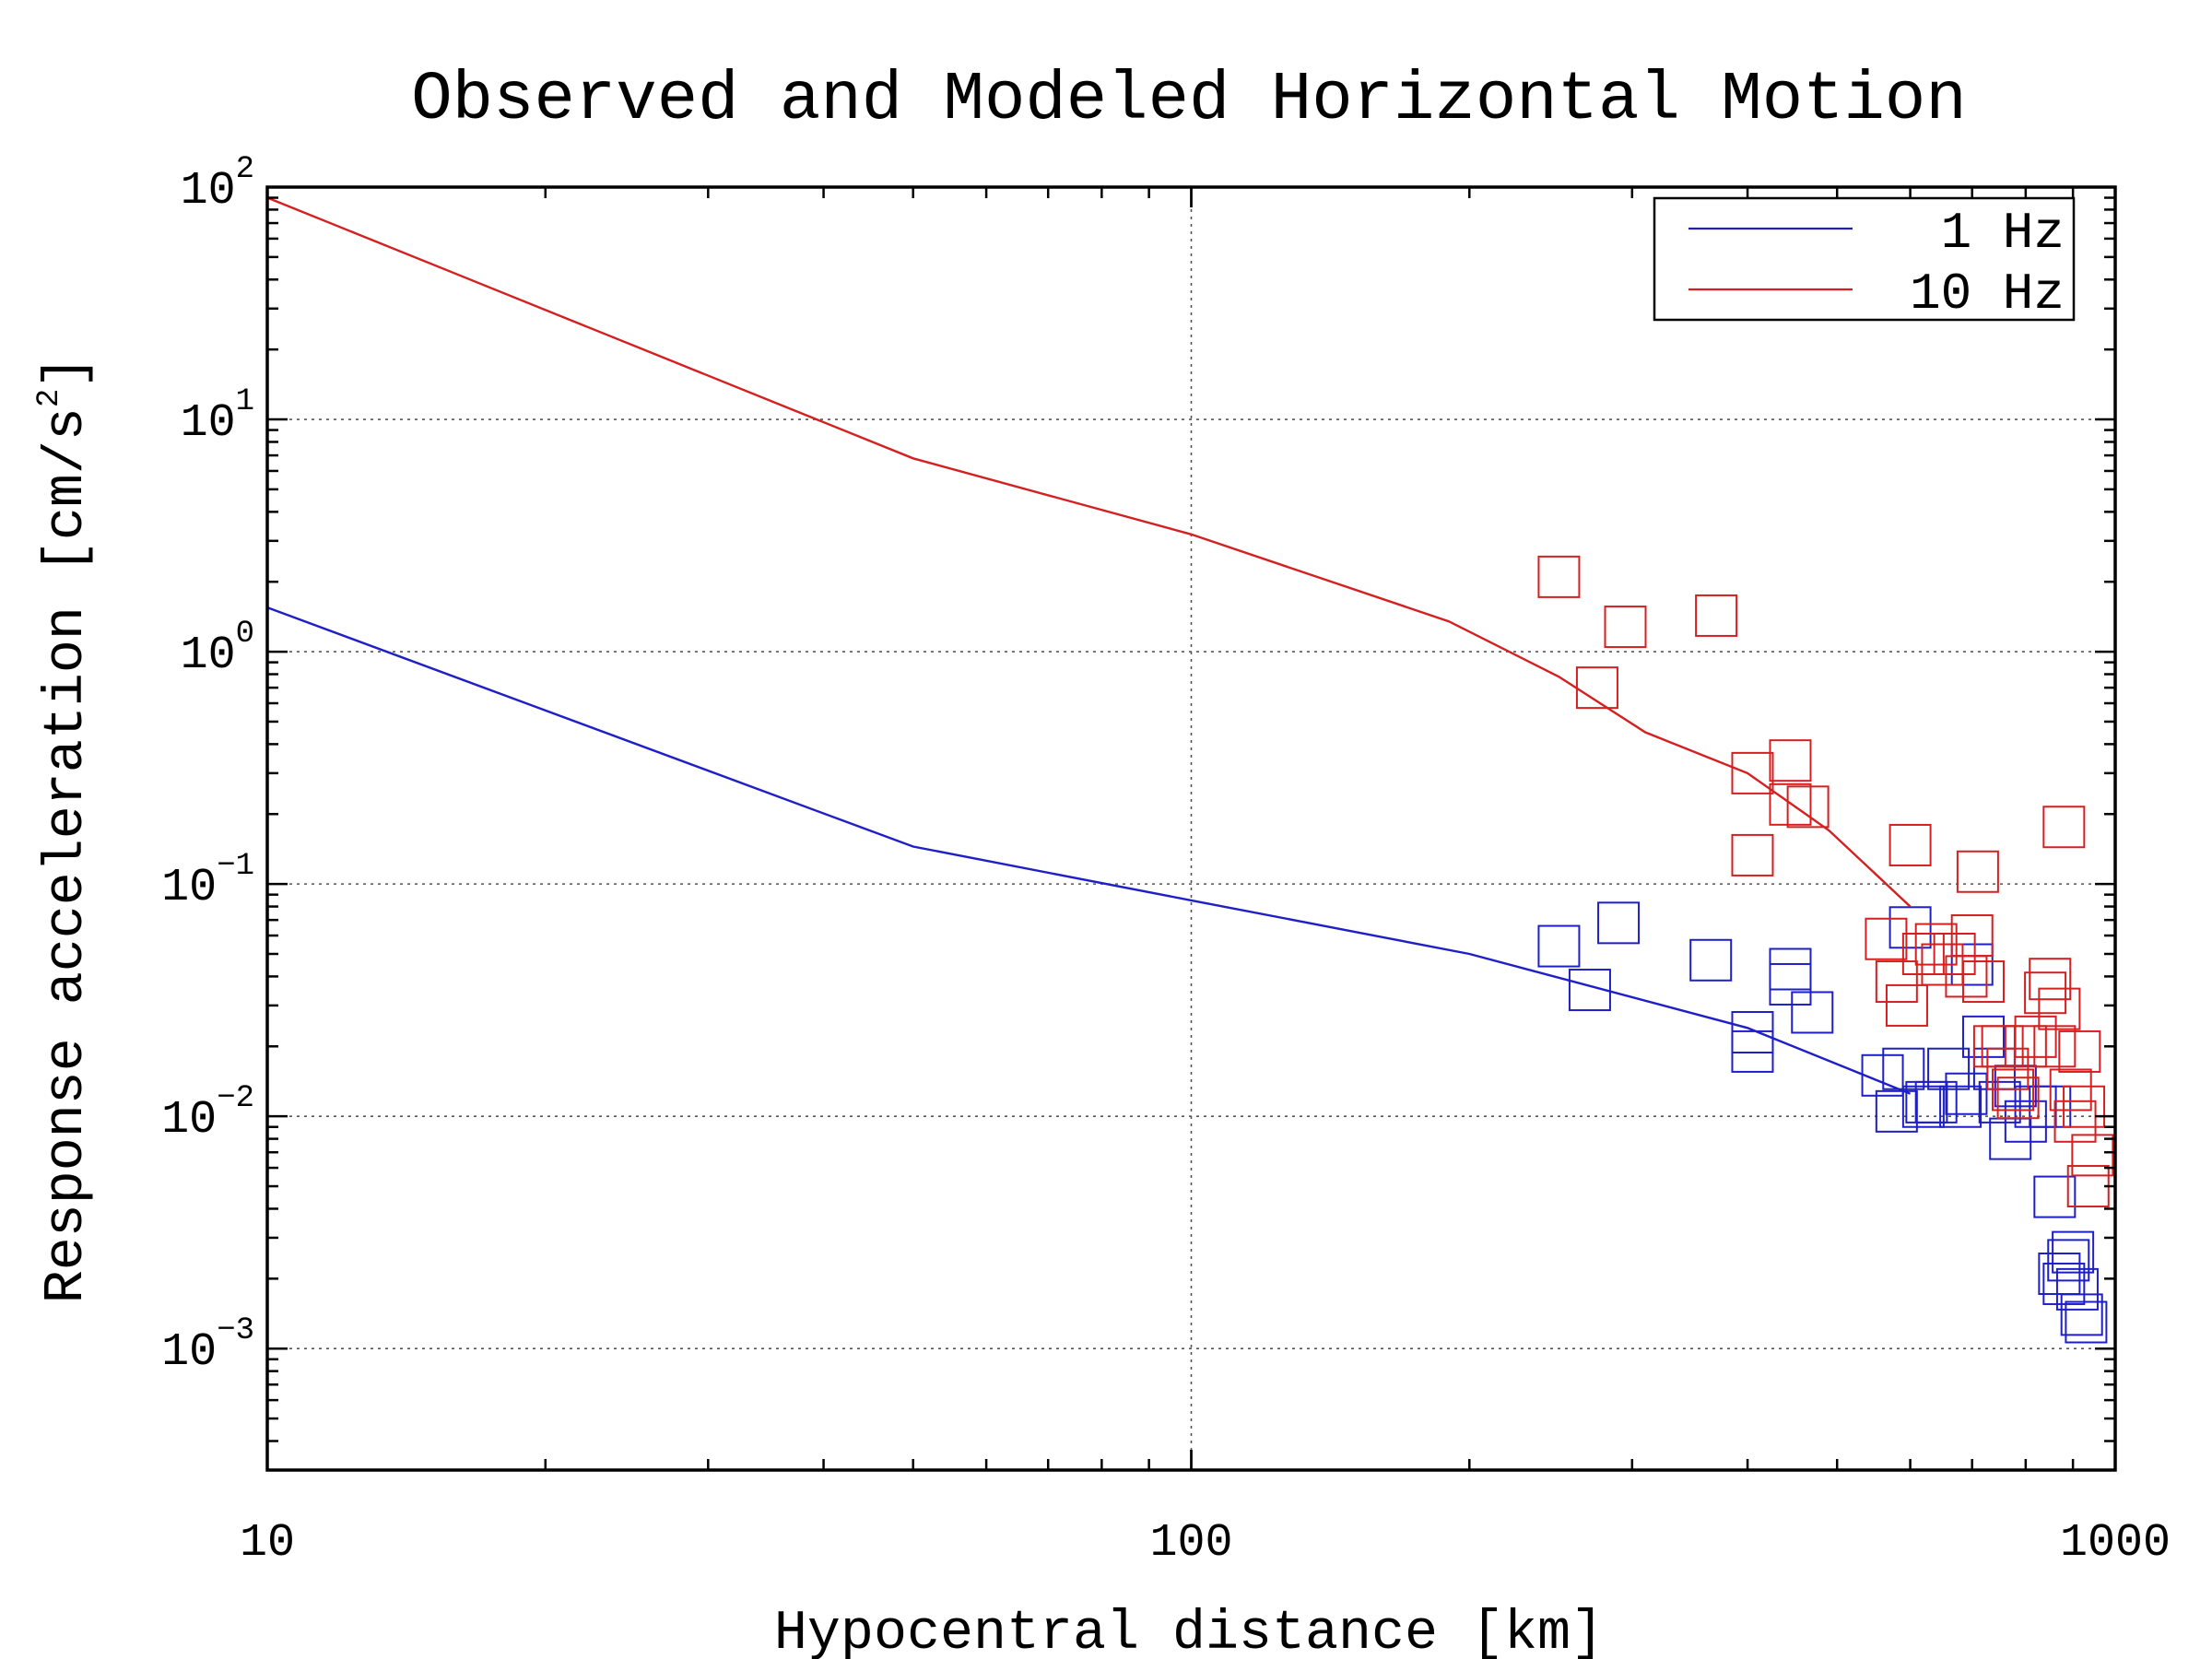  I want to click on legend: 1 Hz 10 Hz, so click(1864, 260).